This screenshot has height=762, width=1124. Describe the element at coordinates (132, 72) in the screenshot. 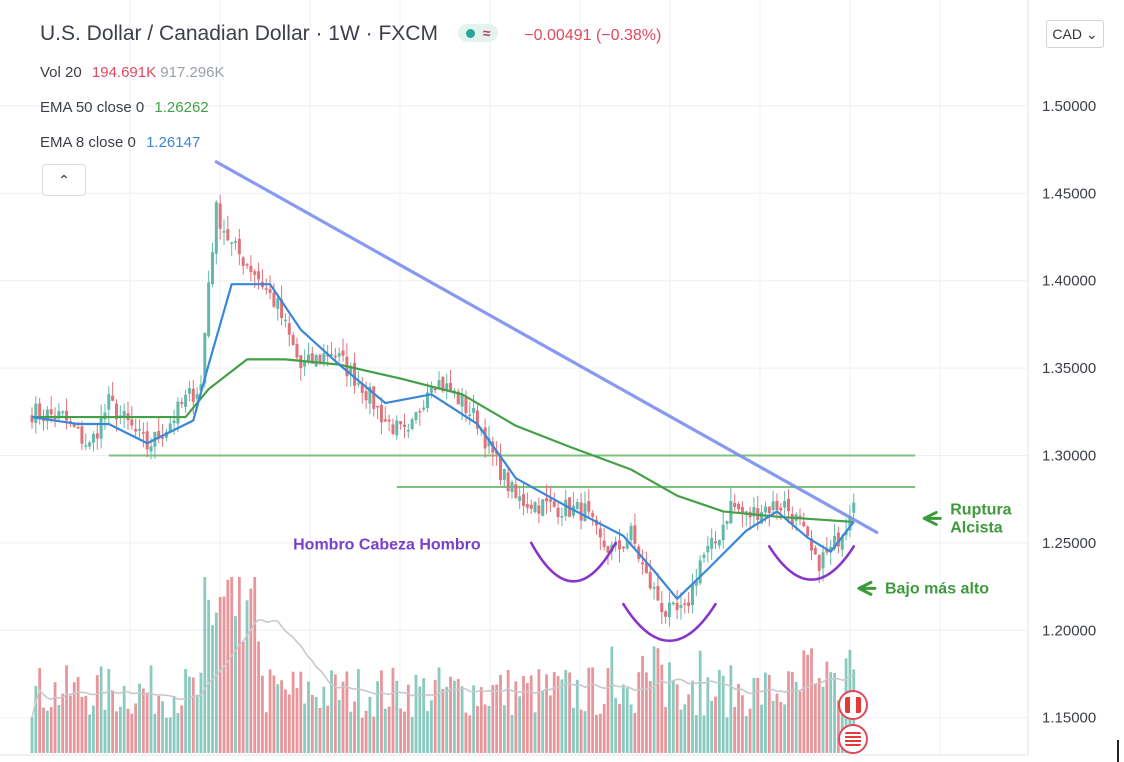

I see `volume-legend: Vol 20 194.691K 917.296K` at that location.